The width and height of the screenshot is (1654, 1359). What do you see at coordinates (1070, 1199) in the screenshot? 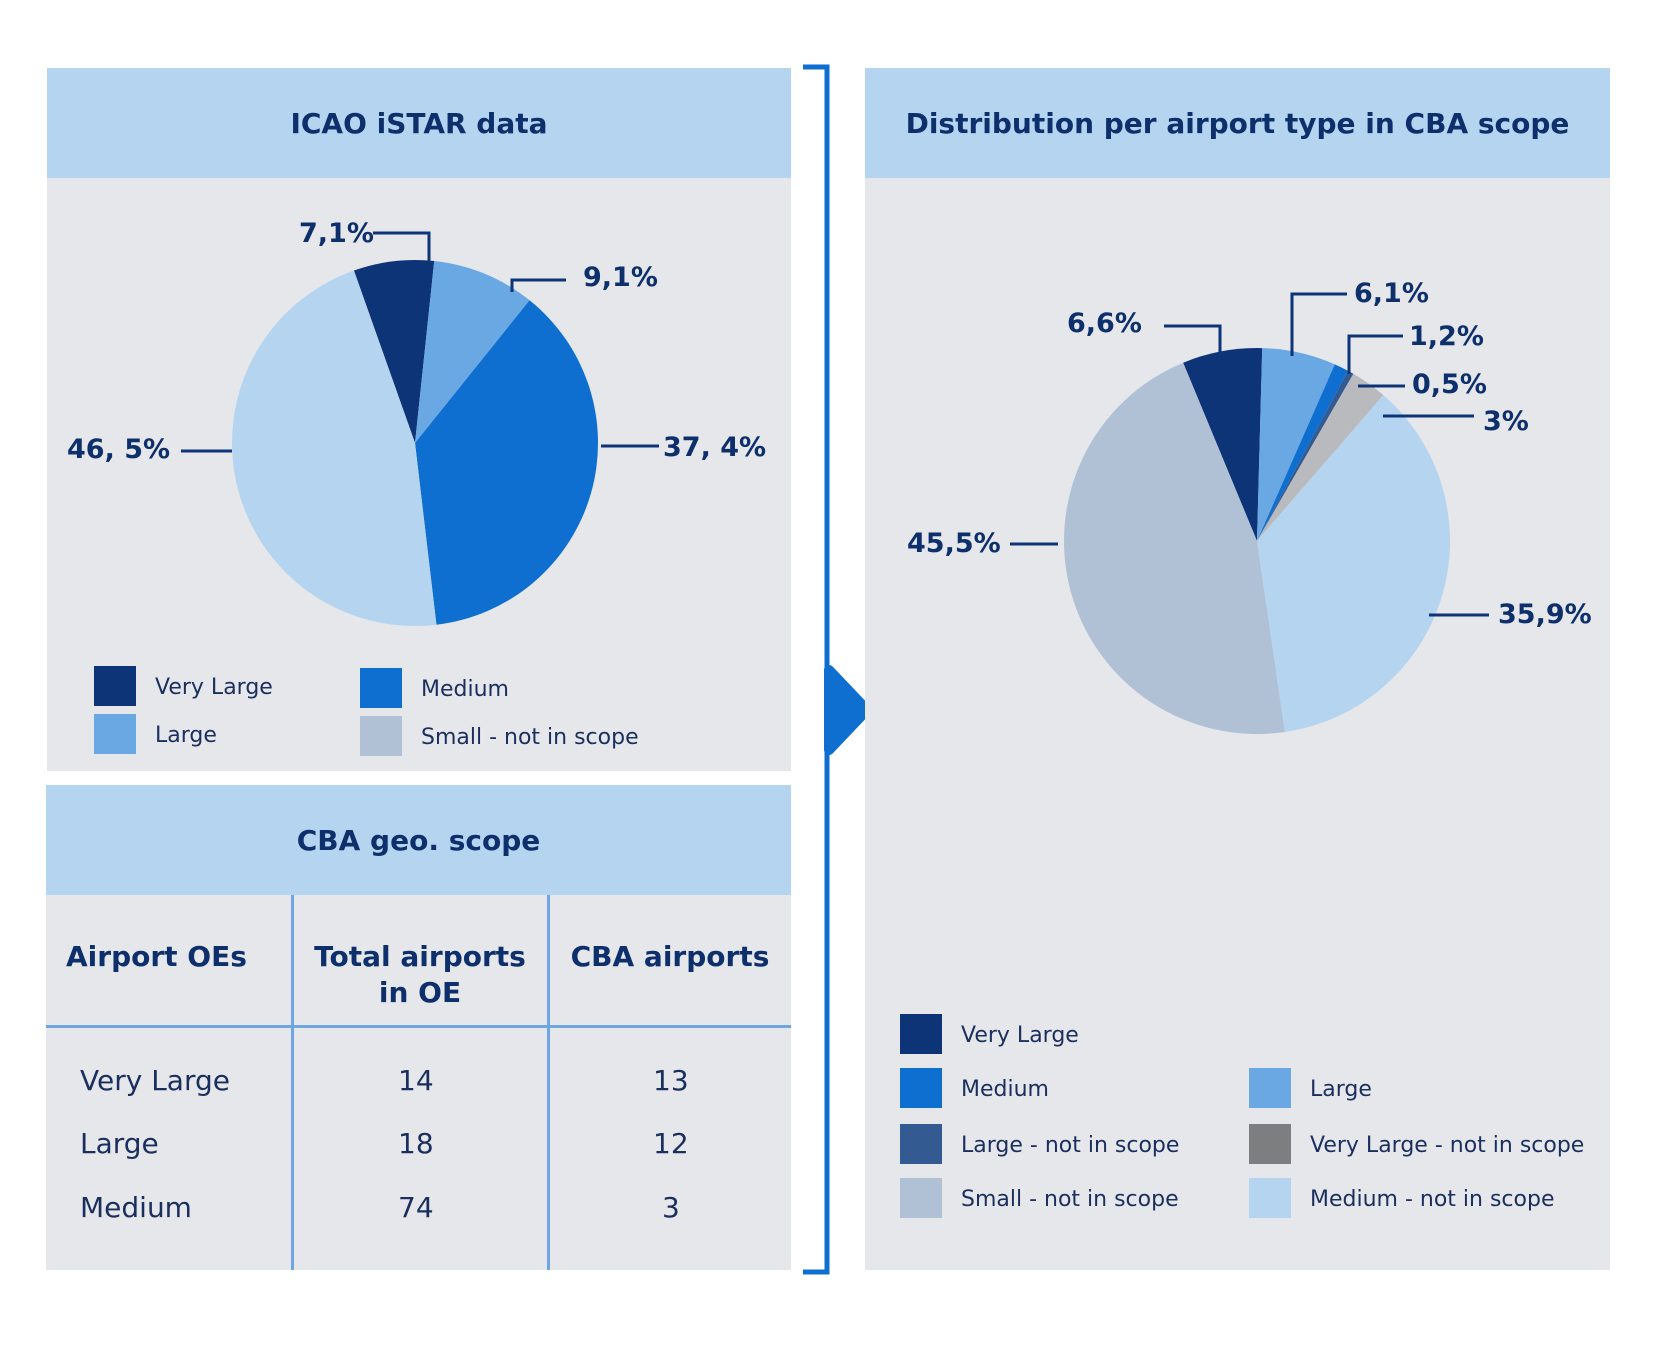
I see `legend-label-small-not-in-scope: Small - not in scope` at bounding box center [1070, 1199].